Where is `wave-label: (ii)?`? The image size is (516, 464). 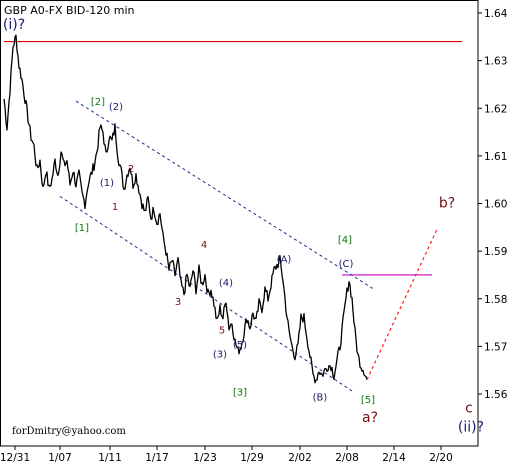
wave-label: (ii)? is located at coordinates (471, 427).